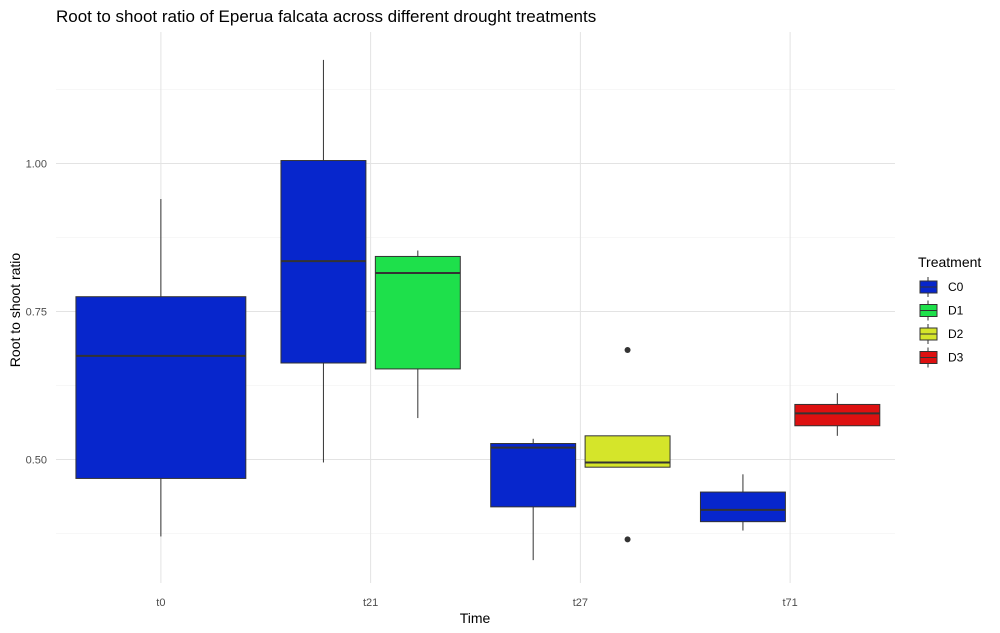 The height and width of the screenshot is (633, 1000). I want to click on legend: Treatment C0 D1 D2 D3, so click(949, 311).